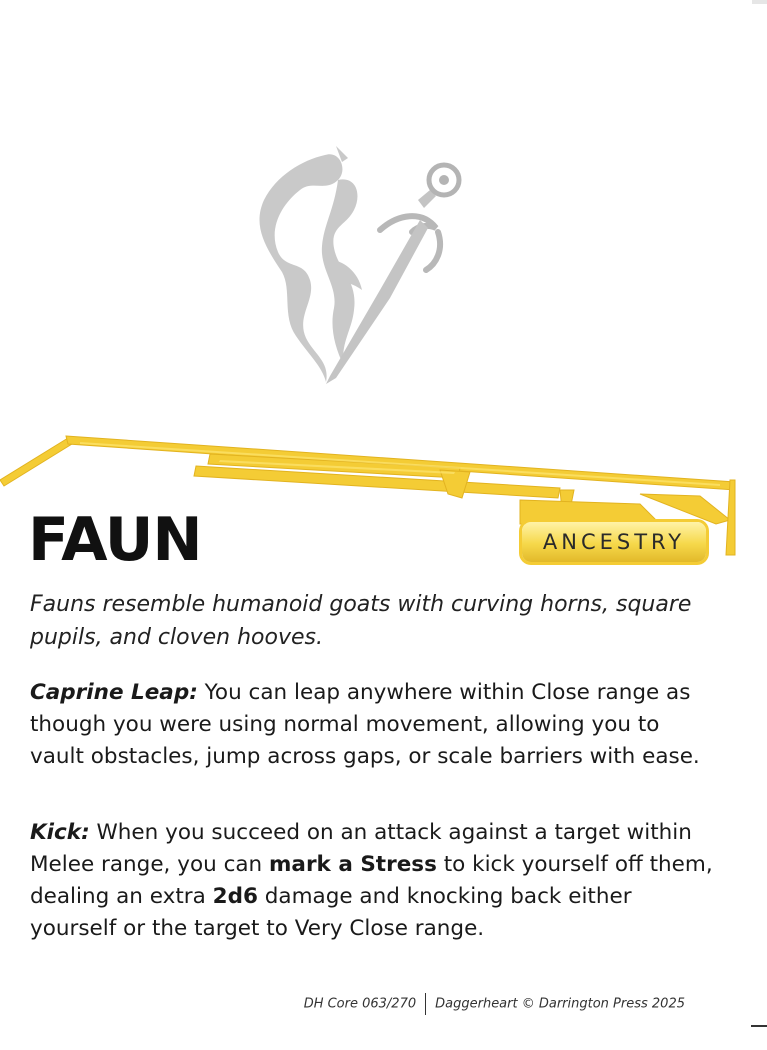 The width and height of the screenshot is (767, 1050). What do you see at coordinates (360, 1004) in the screenshot?
I see `card-code: DH Core 063/270` at bounding box center [360, 1004].